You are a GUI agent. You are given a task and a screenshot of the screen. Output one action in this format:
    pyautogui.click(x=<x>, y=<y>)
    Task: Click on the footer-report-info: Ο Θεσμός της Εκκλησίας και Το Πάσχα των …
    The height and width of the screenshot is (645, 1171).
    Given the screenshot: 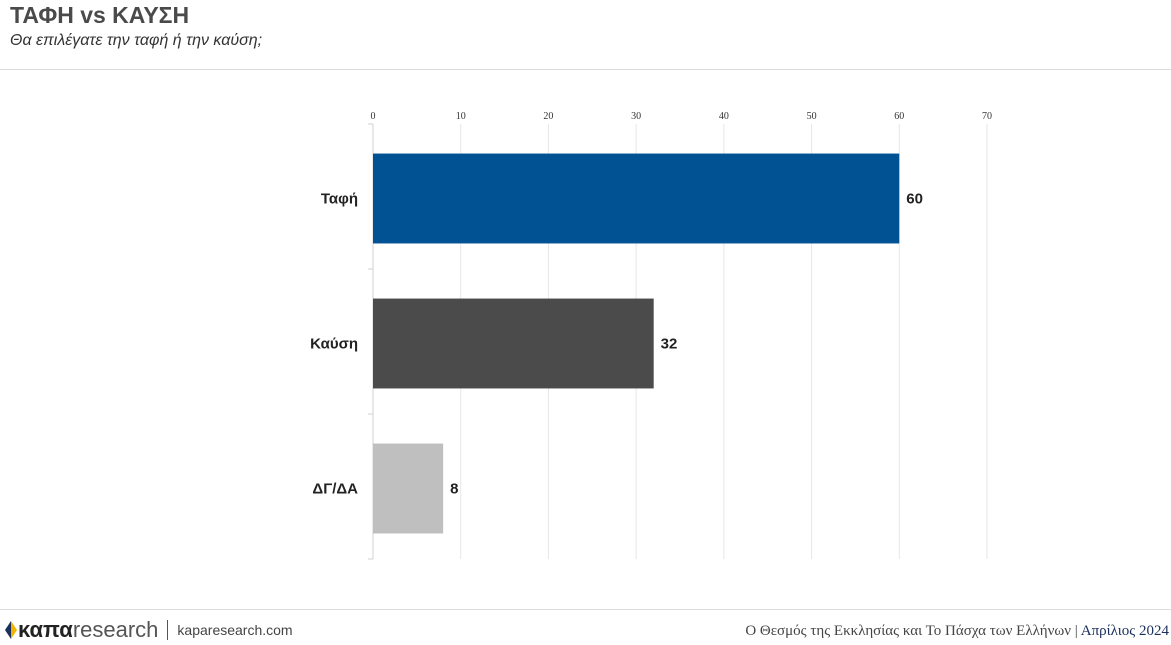 What is the action you would take?
    pyautogui.click(x=957, y=631)
    